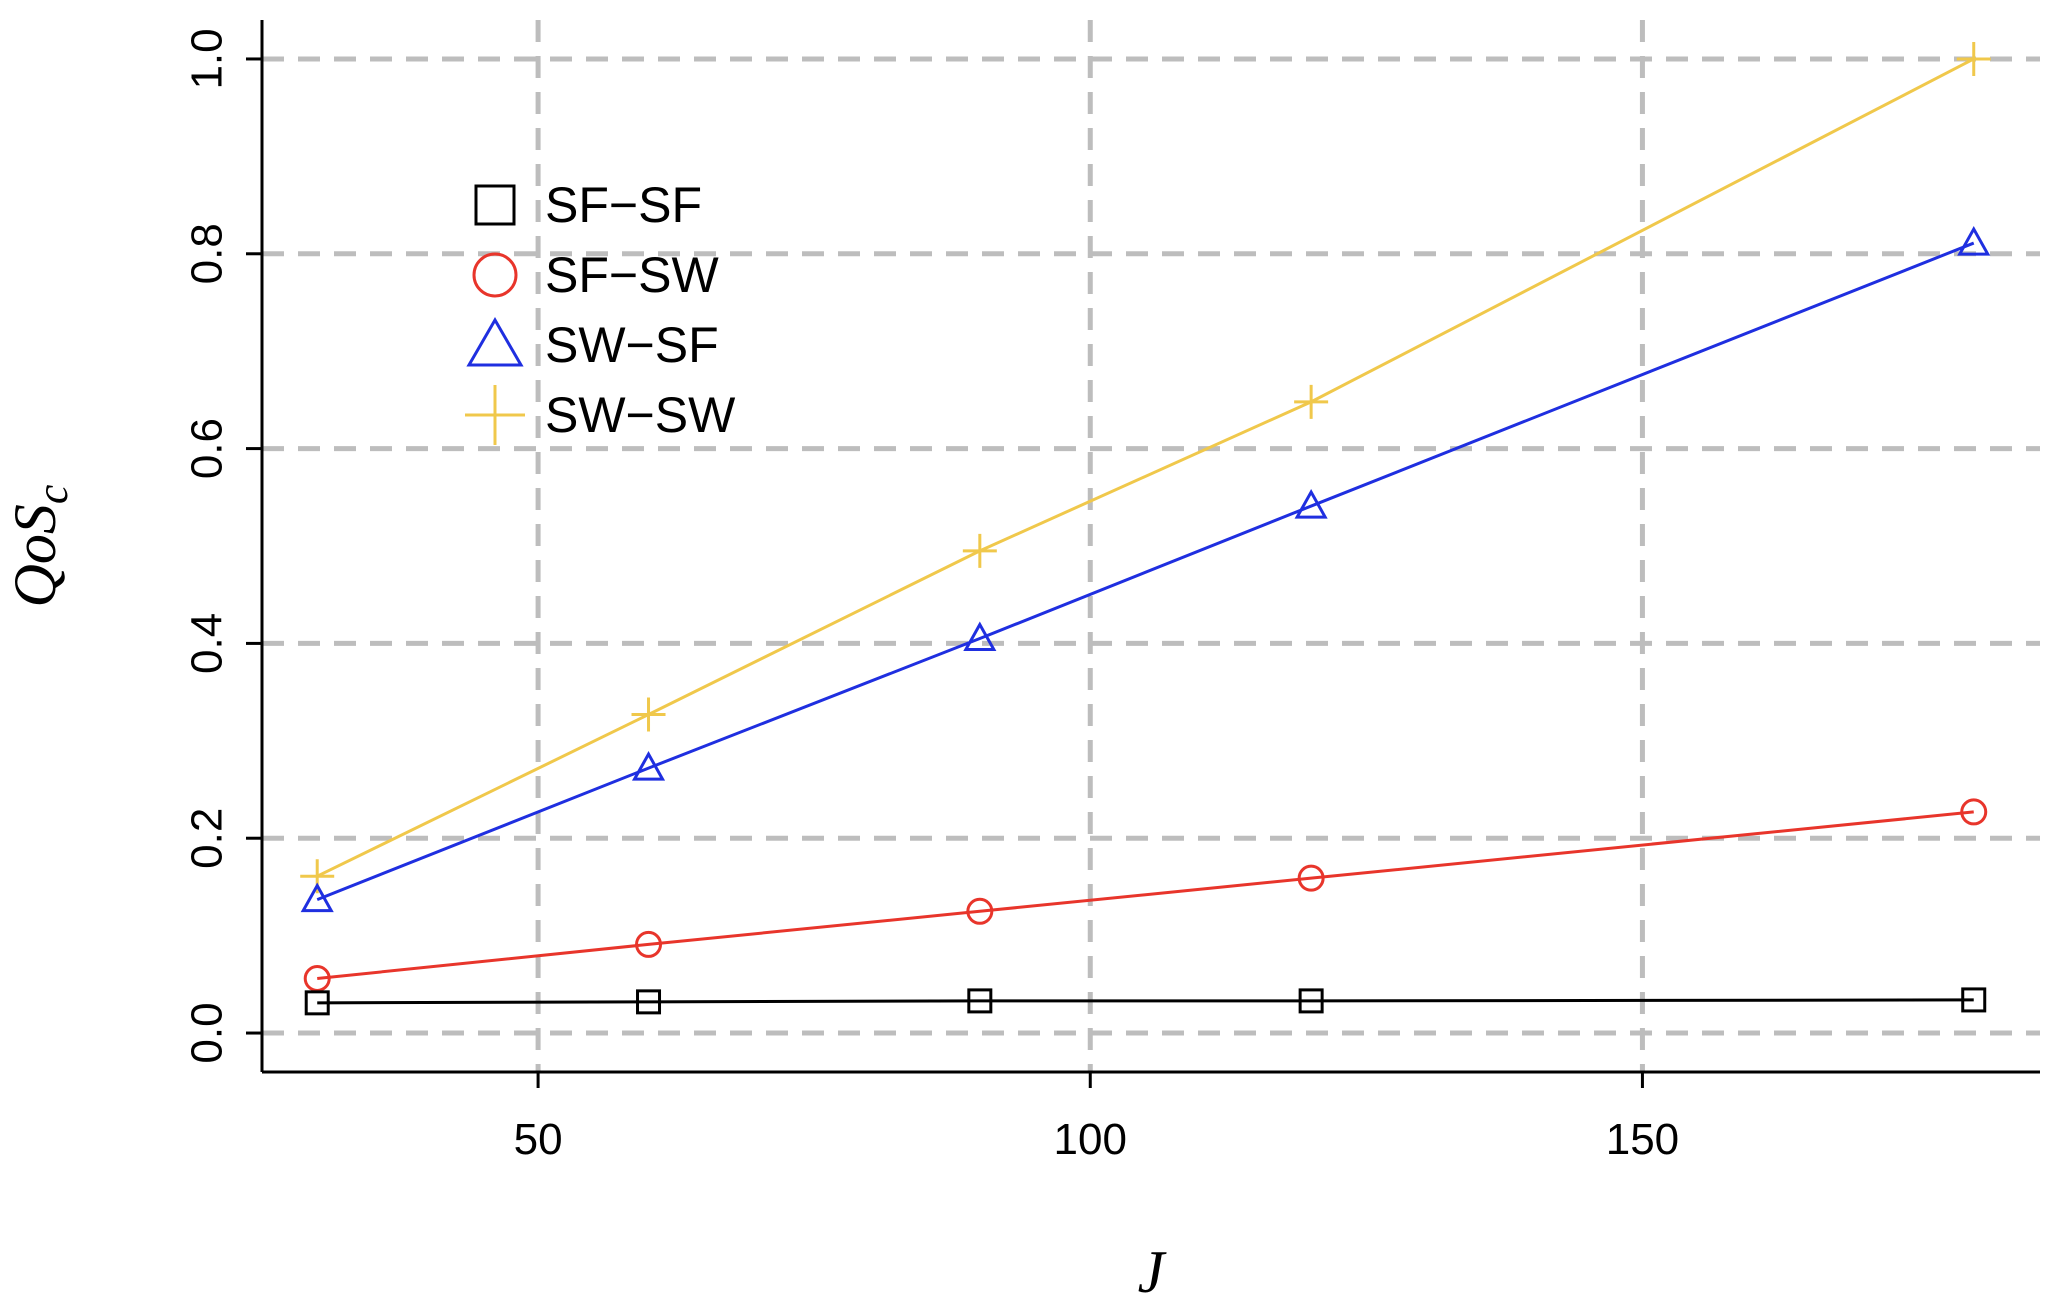 This screenshot has width=2071, height=1311. I want to click on legend-label: SF−SF, so click(623, 205).